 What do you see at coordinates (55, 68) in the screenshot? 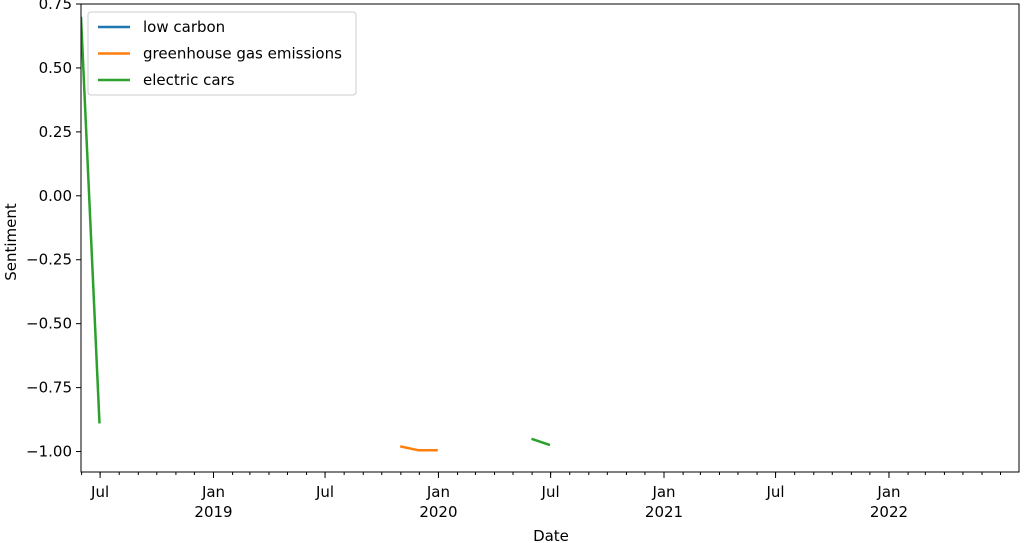
I see `y-tick-label: 0.50` at bounding box center [55, 68].